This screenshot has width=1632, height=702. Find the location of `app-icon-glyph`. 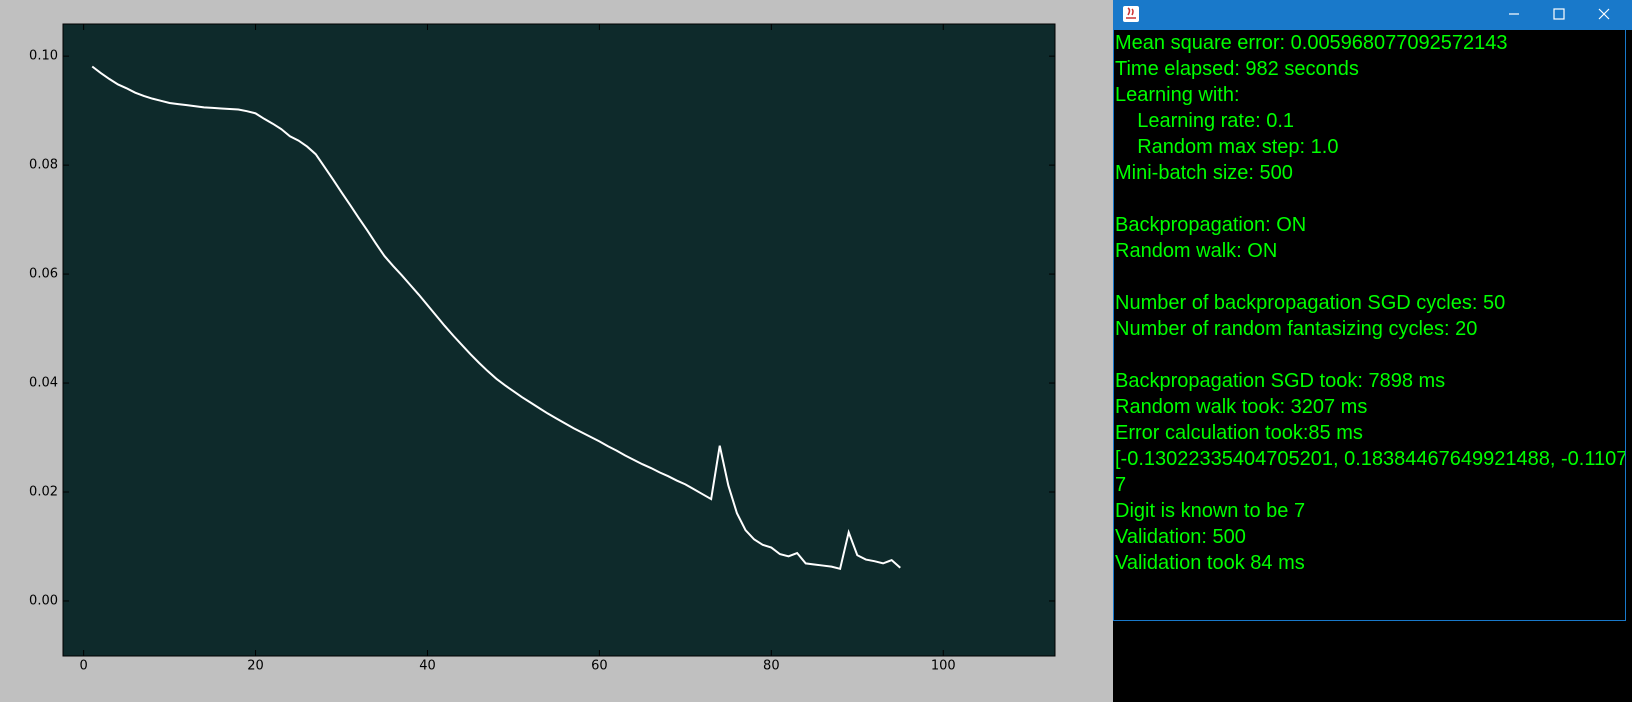

app-icon-glyph is located at coordinates (1131, 13).